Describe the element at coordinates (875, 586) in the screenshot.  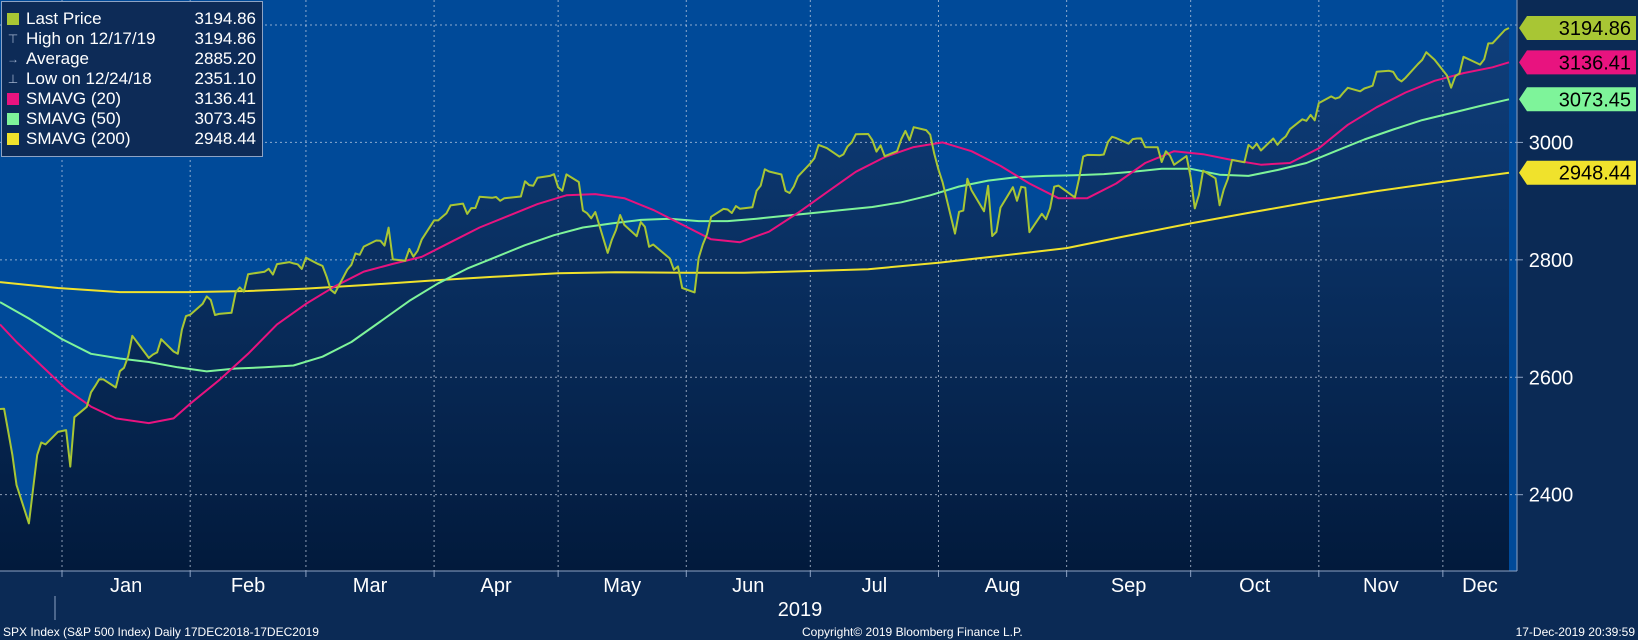
I see `x-tick-label: Jul` at that location.